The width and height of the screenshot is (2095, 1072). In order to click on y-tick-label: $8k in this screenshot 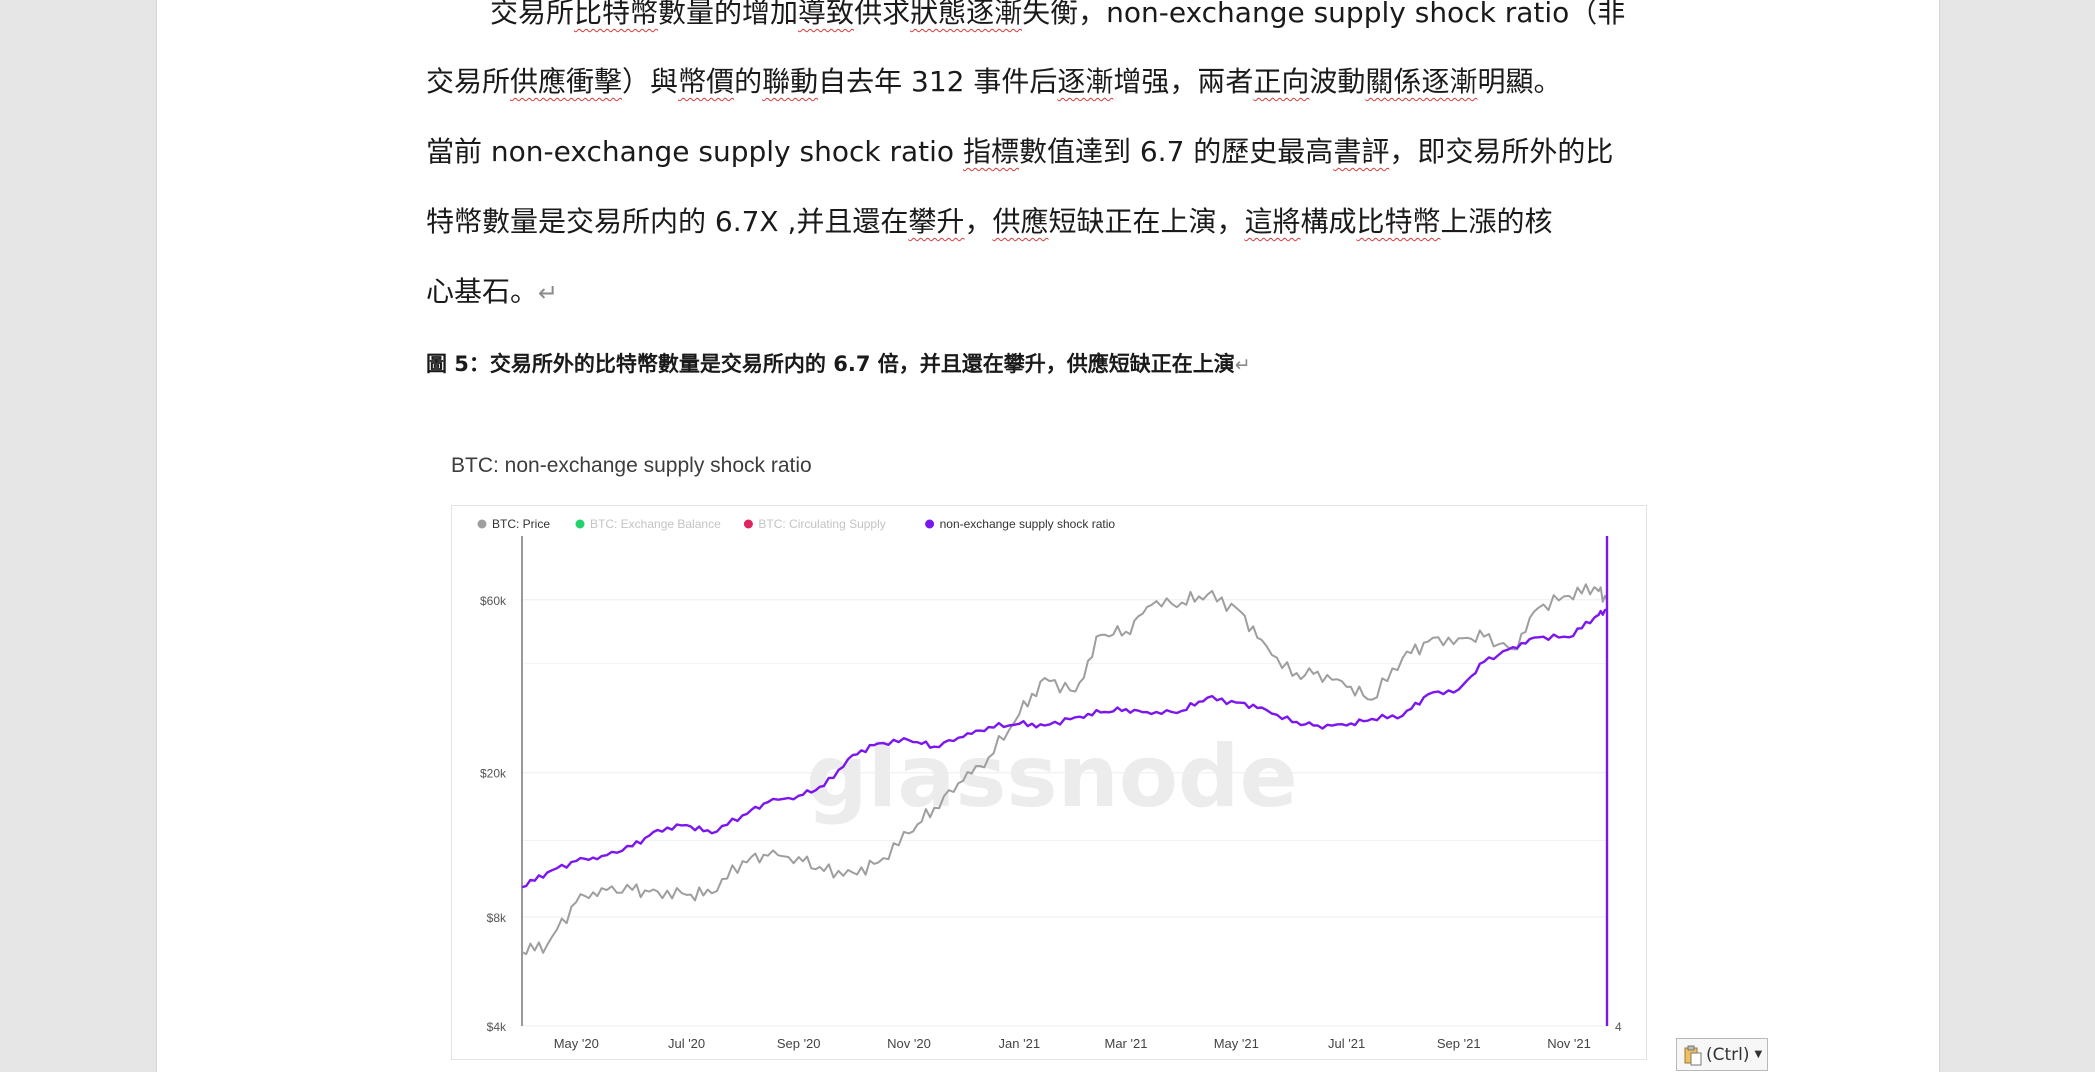, I will do `click(497, 918)`.